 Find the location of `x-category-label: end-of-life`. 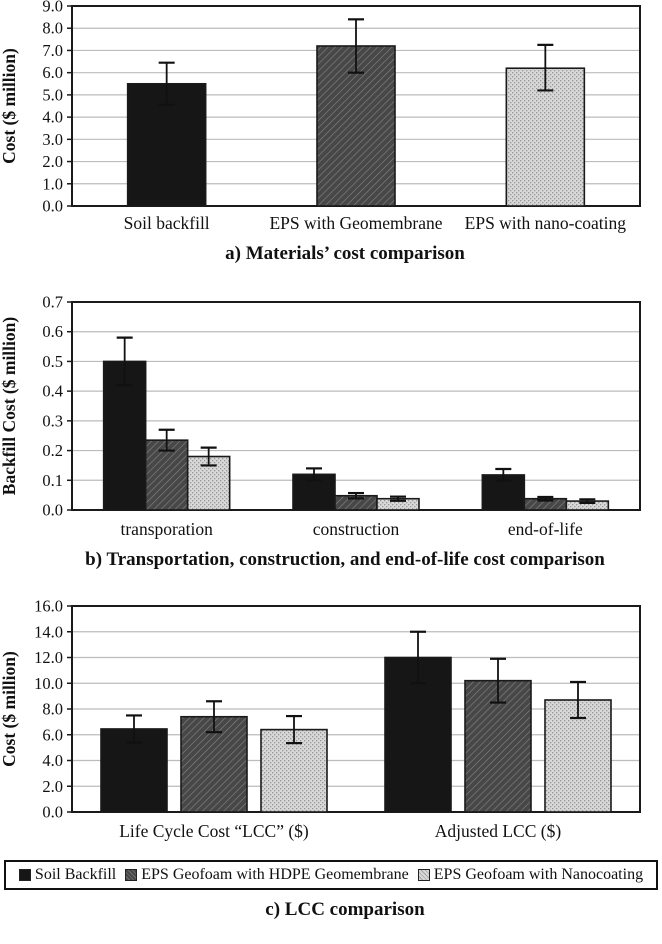

x-category-label: end-of-life is located at coordinates (545, 529).